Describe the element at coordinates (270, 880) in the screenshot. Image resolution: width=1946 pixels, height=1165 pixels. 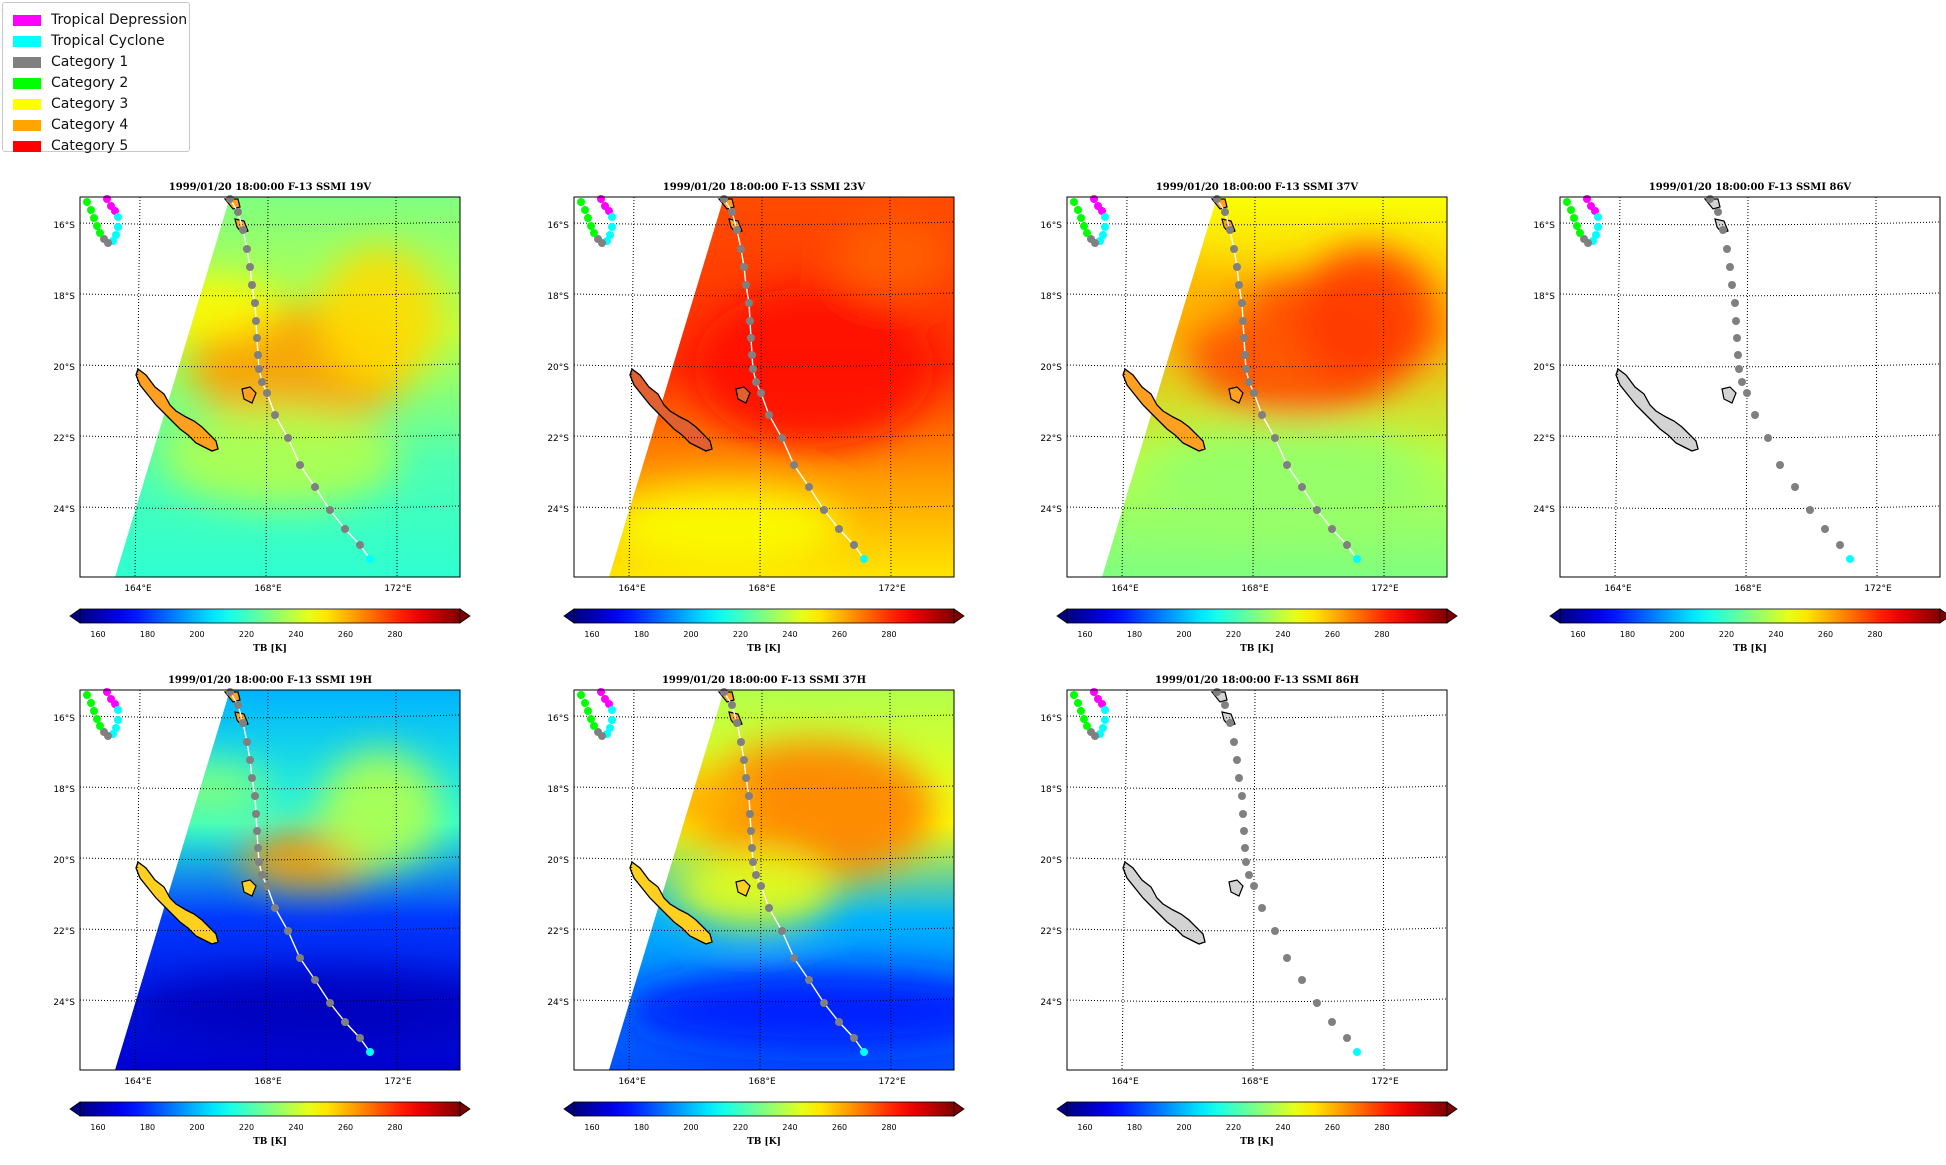
I see `plot-frame` at that location.